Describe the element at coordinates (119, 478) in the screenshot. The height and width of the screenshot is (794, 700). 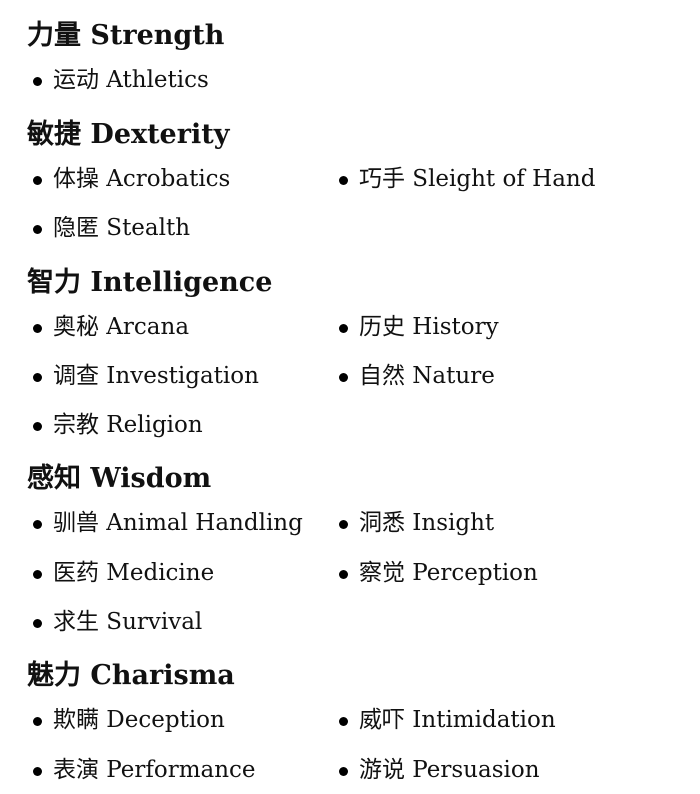
I see `section-heading: 感知 Wisdom` at that location.